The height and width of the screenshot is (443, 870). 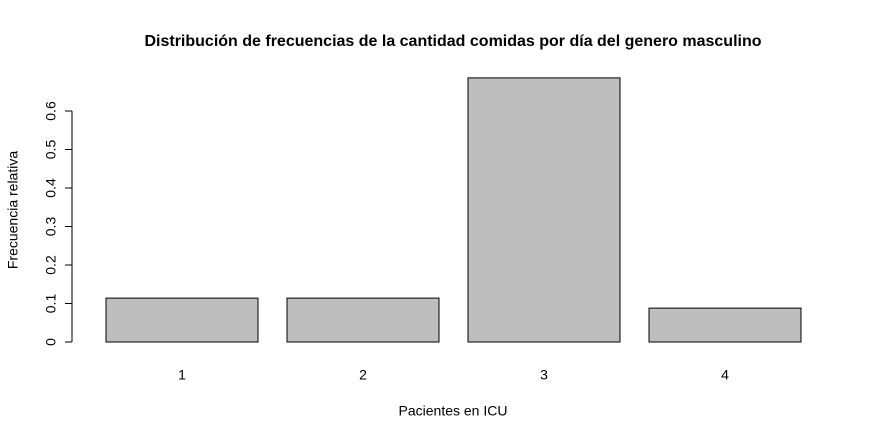 What do you see at coordinates (363, 375) in the screenshot?
I see `x-tick-label: 2` at bounding box center [363, 375].